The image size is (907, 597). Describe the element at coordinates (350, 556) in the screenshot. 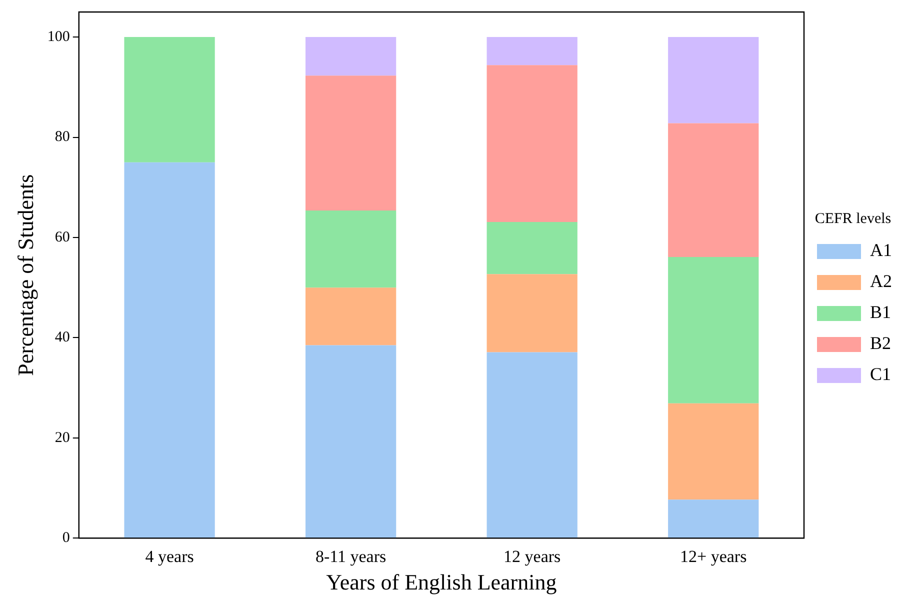

I see `x-tick-label: 8-11 years` at that location.